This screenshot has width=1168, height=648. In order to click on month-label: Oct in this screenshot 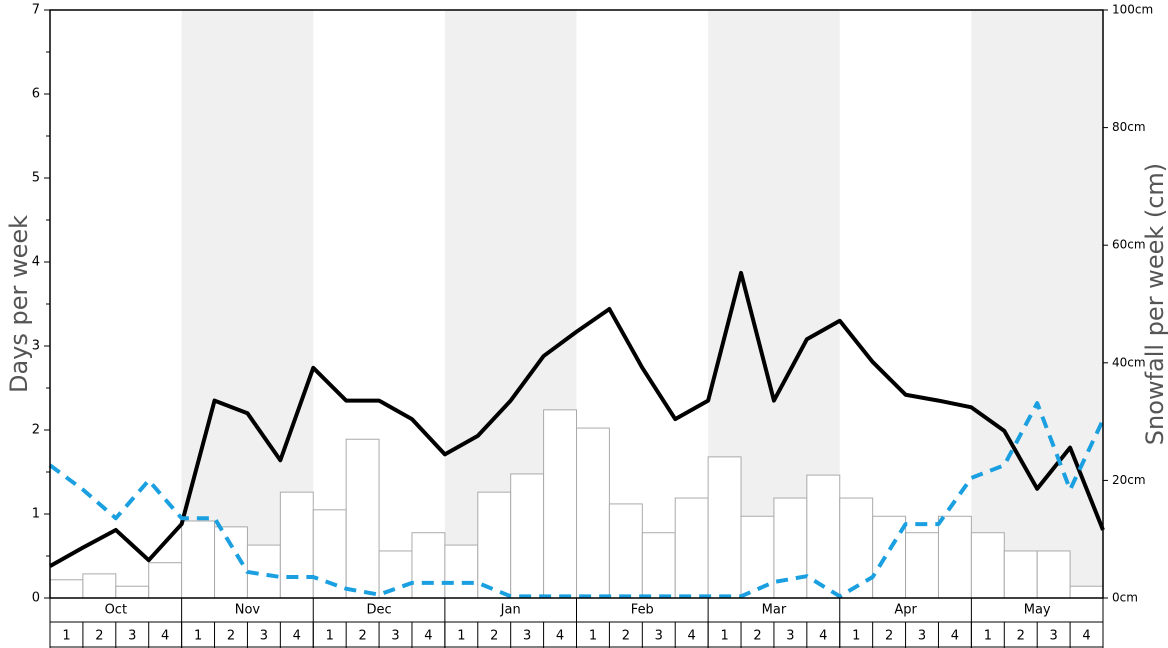, I will do `click(116, 610)`.